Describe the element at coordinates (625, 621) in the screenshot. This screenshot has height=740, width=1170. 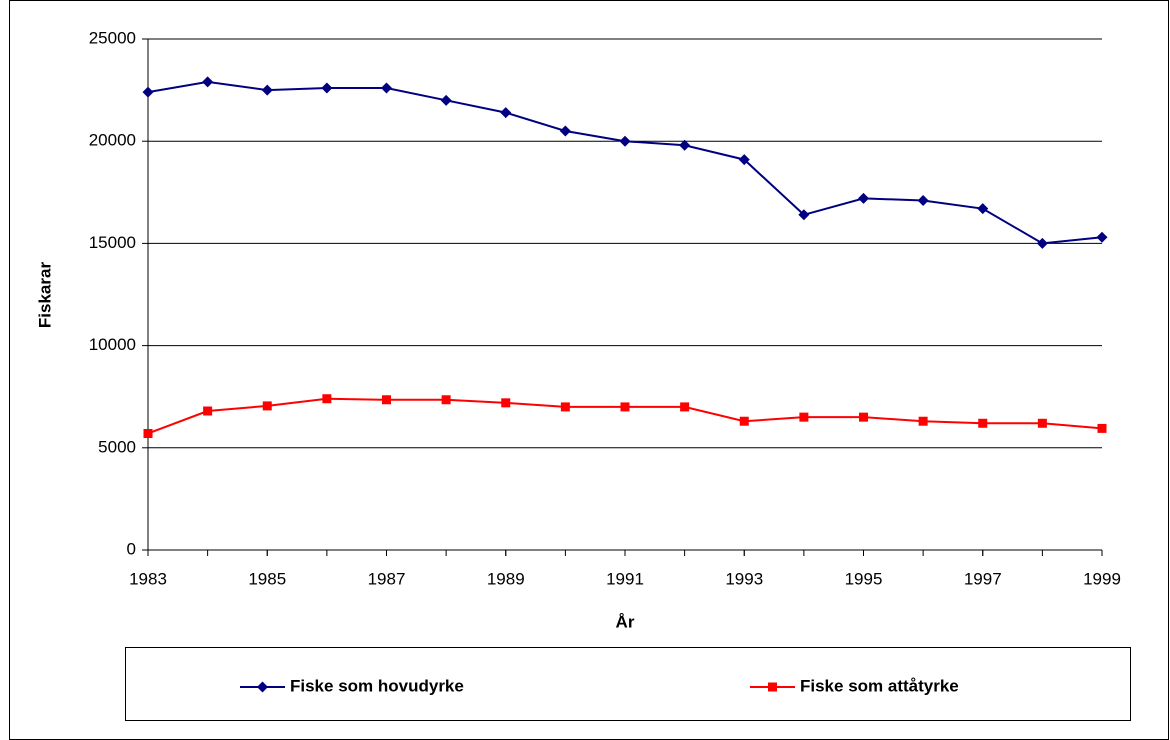
I see `x-axis-label: År` at that location.